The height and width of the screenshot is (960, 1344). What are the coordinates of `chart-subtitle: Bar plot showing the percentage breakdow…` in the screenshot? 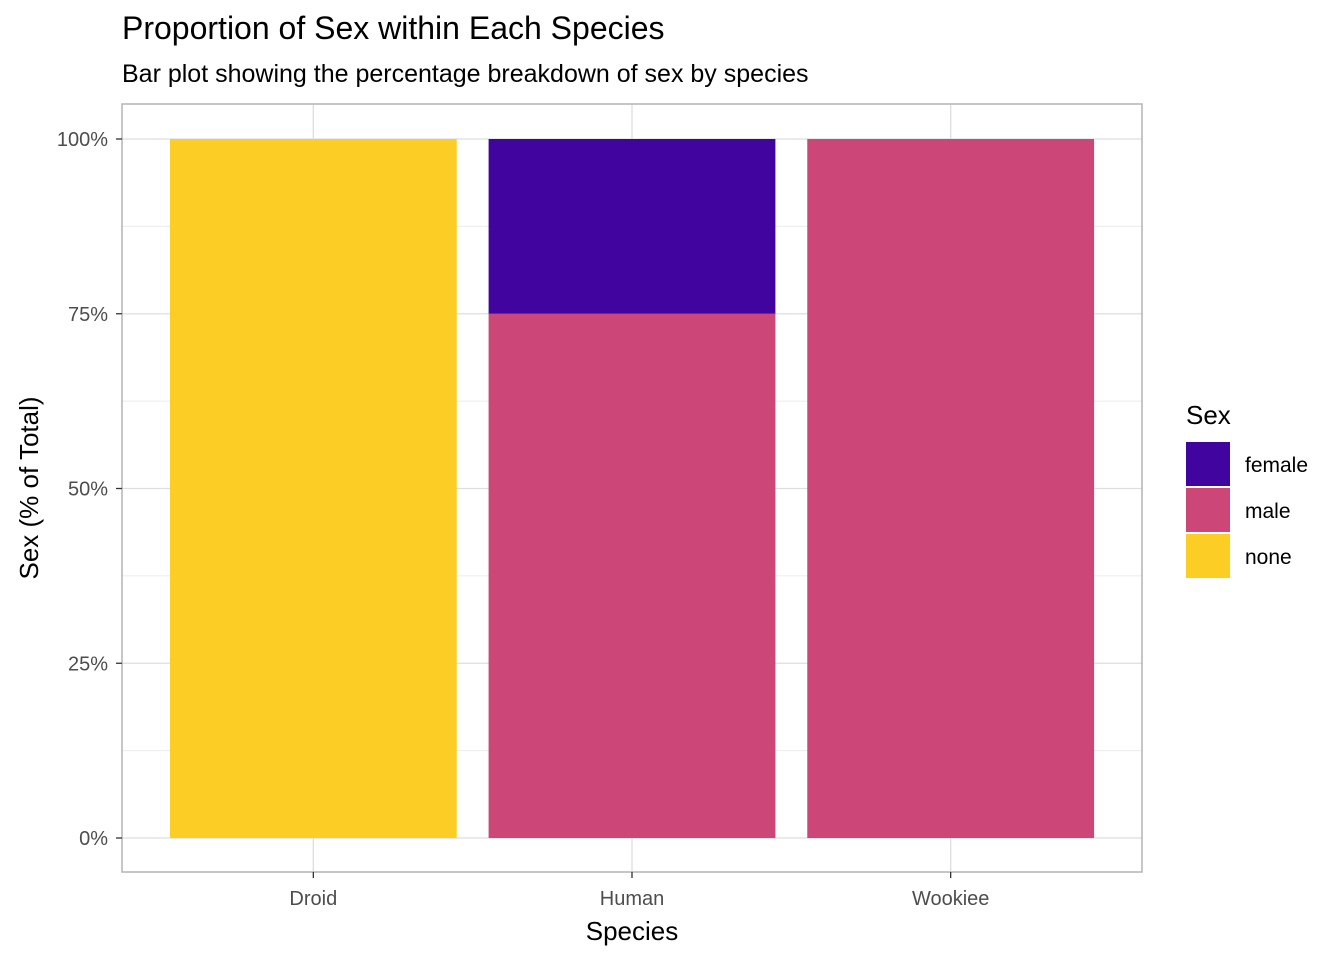 It's located at (465, 74).